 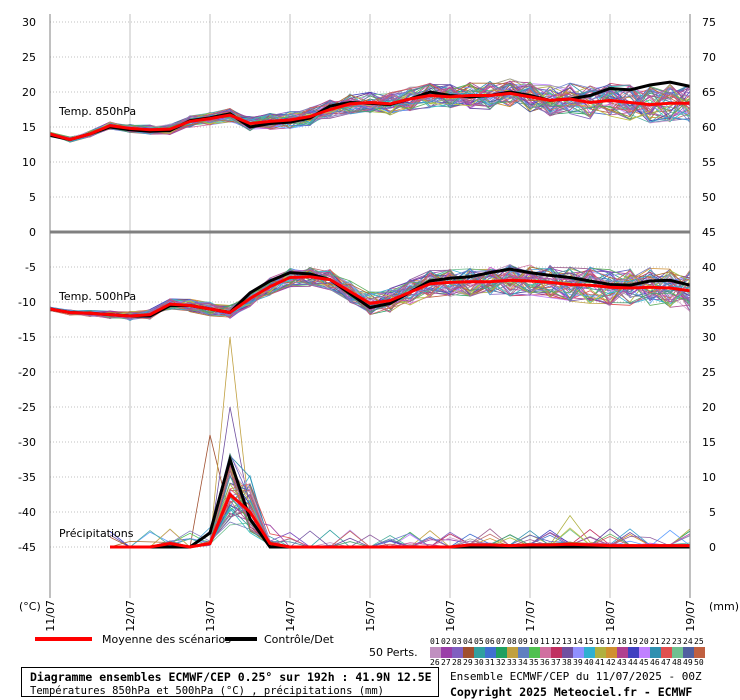 I want to click on legend-member-number: 31, so click(x=490, y=662).